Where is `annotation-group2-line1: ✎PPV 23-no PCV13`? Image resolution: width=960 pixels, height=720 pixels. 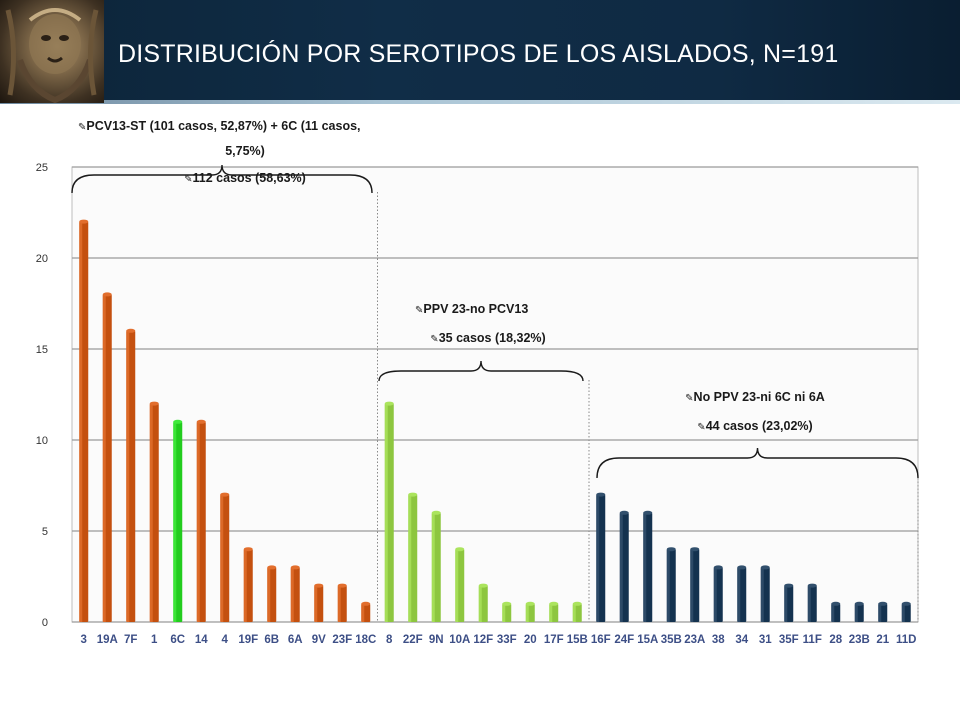 annotation-group2-line1: ✎PPV 23-no PCV13 is located at coordinates (471, 309).